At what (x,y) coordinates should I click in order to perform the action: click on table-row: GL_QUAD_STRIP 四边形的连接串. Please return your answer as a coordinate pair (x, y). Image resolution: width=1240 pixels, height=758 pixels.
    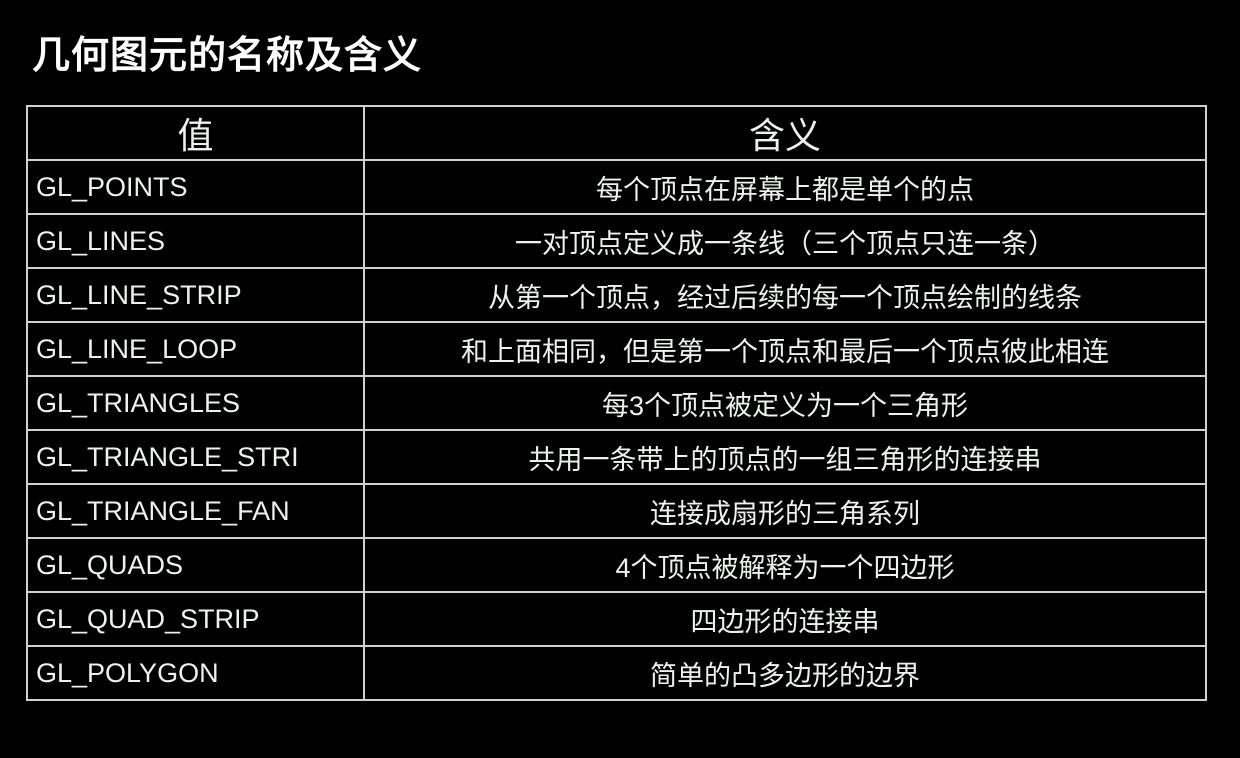
    Looking at the image, I should click on (616, 619).